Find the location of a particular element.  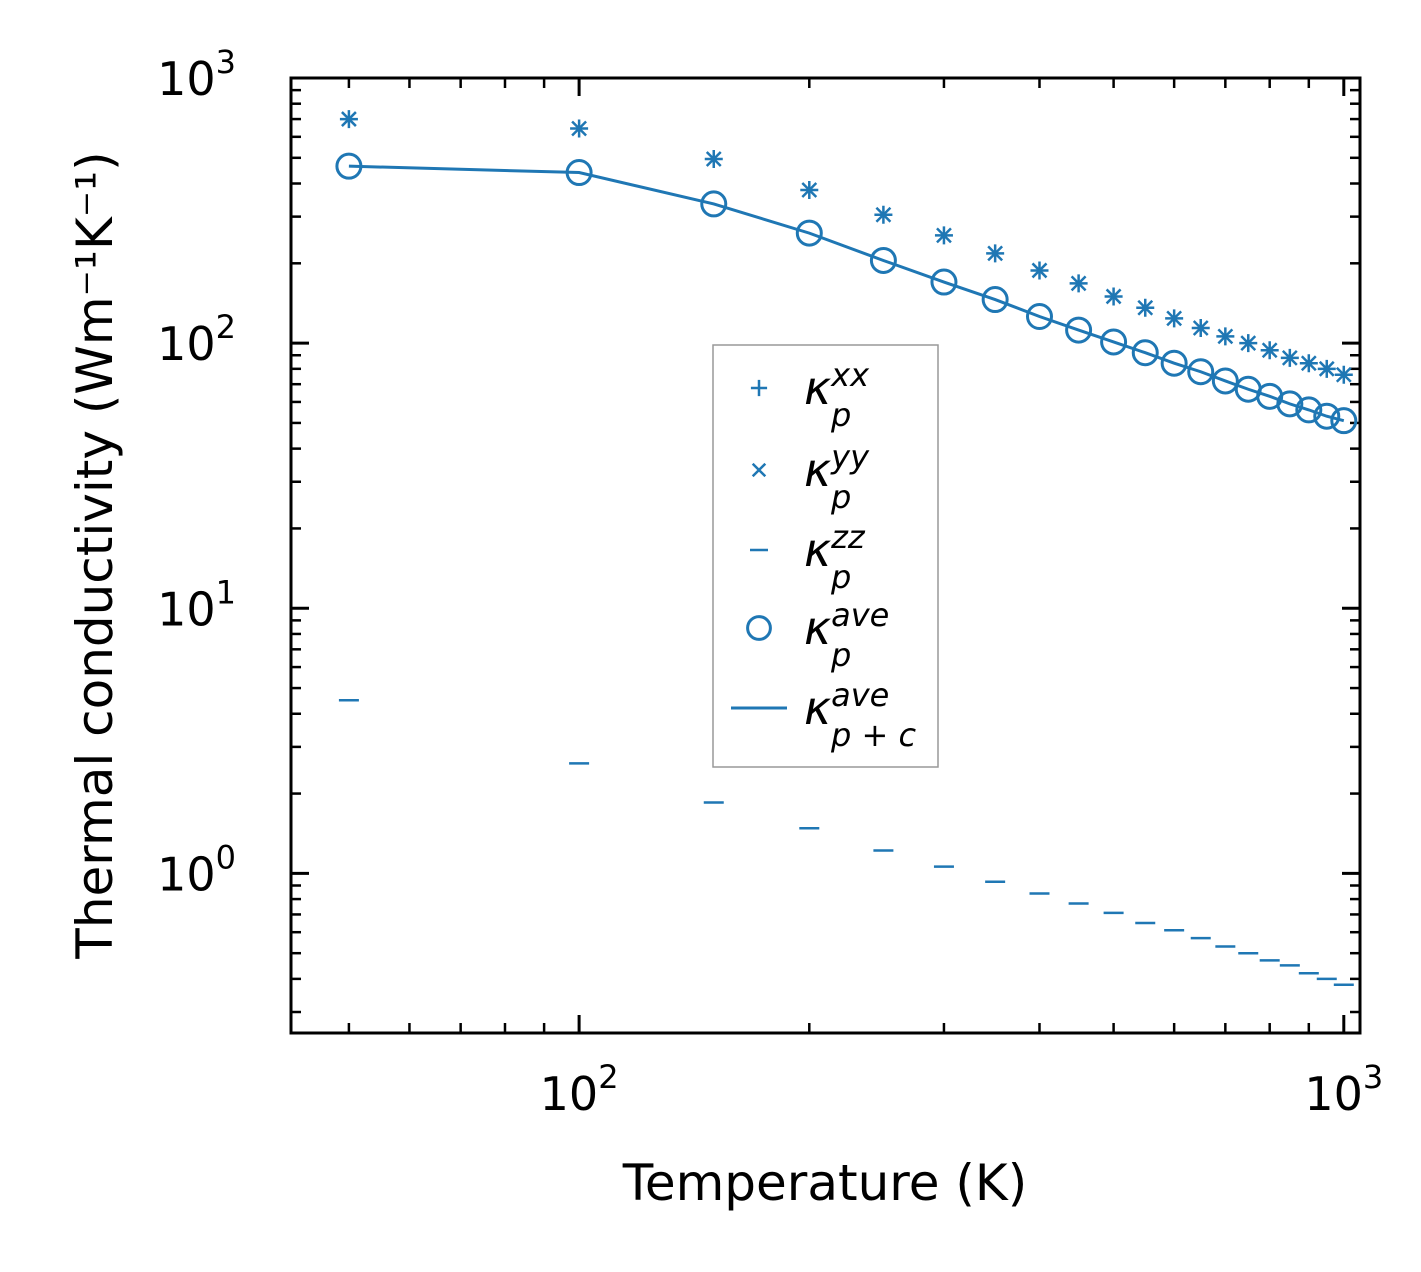

y-axis-title: Thermal conductivity (Wm⁻¹K⁻¹) is located at coordinates (95, 555).